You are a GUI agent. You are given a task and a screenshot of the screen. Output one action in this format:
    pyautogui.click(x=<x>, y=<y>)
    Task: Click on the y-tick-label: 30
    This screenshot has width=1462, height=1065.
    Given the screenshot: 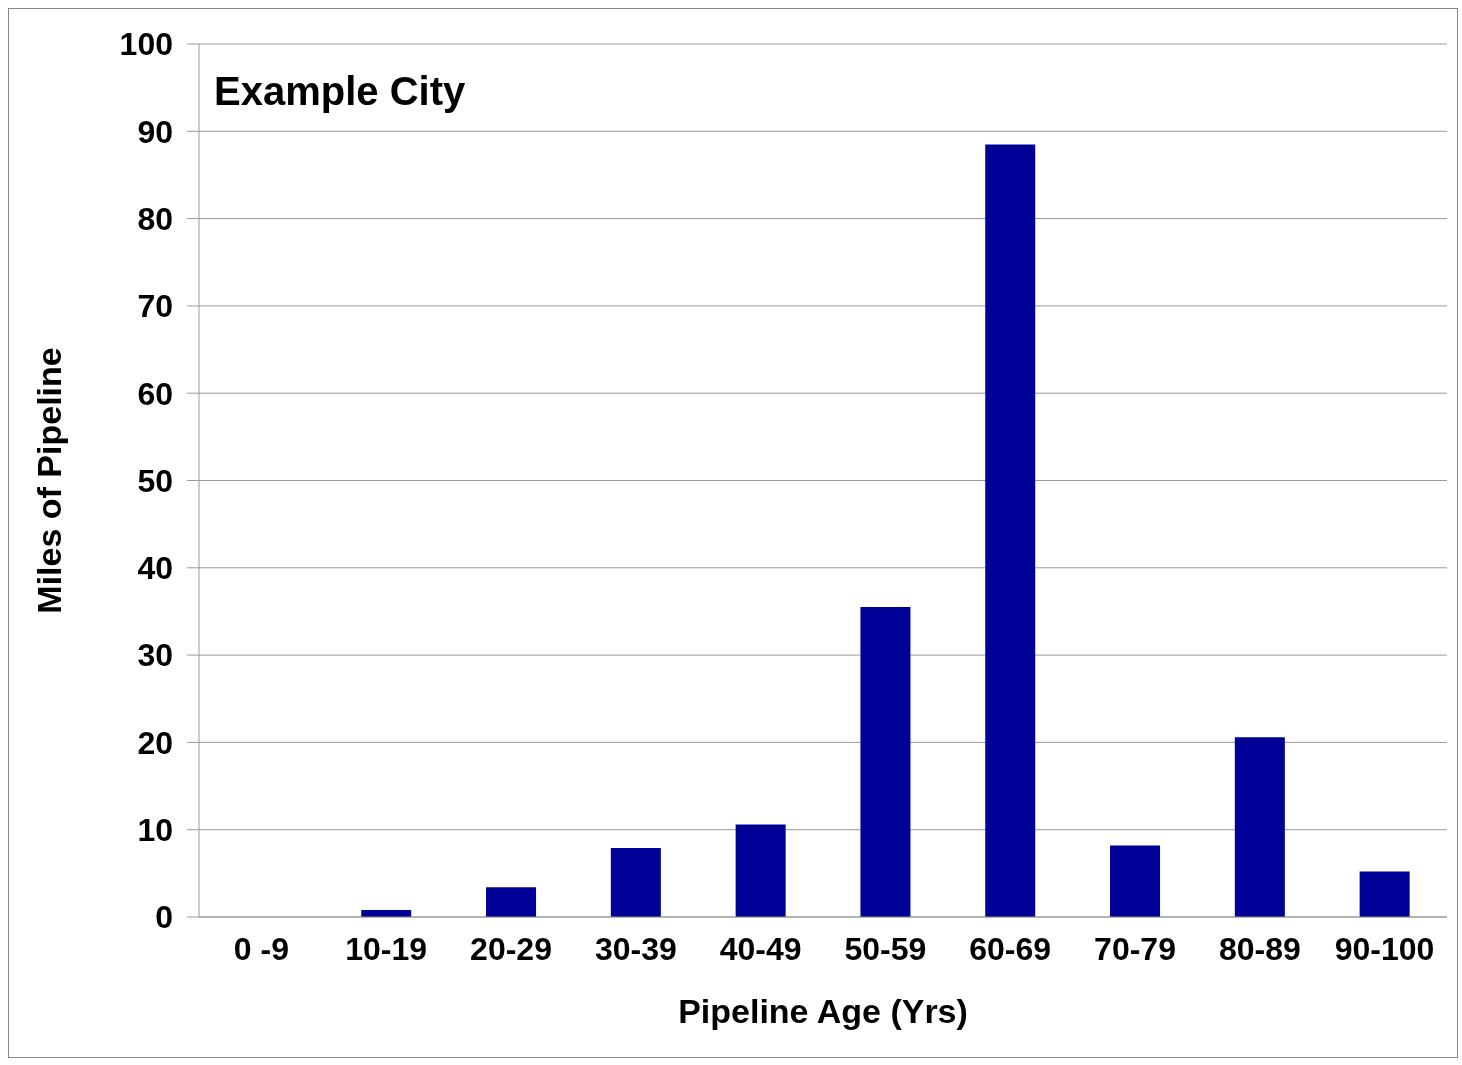 What is the action you would take?
    pyautogui.click(x=155, y=655)
    